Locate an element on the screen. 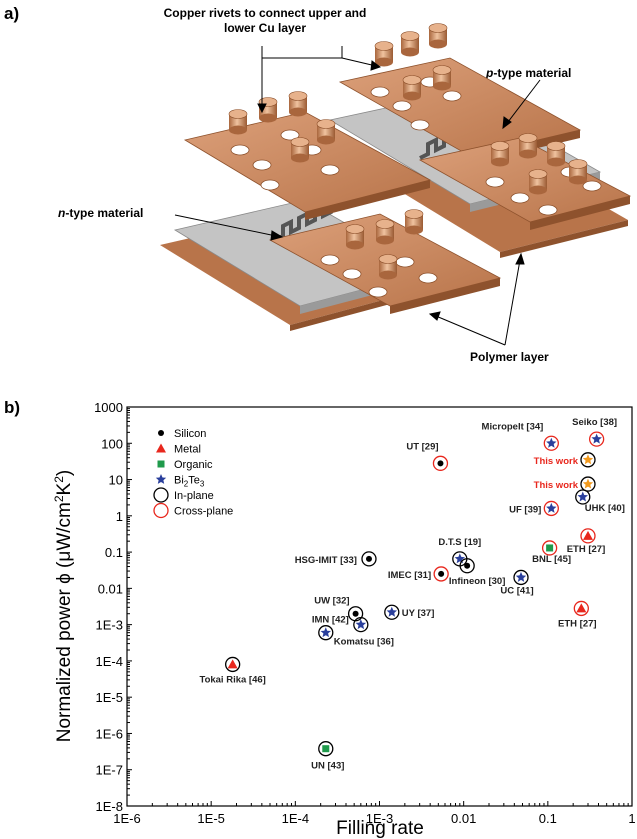  y-axis-label-sup2: 2 is located at coordinates (59, 479).